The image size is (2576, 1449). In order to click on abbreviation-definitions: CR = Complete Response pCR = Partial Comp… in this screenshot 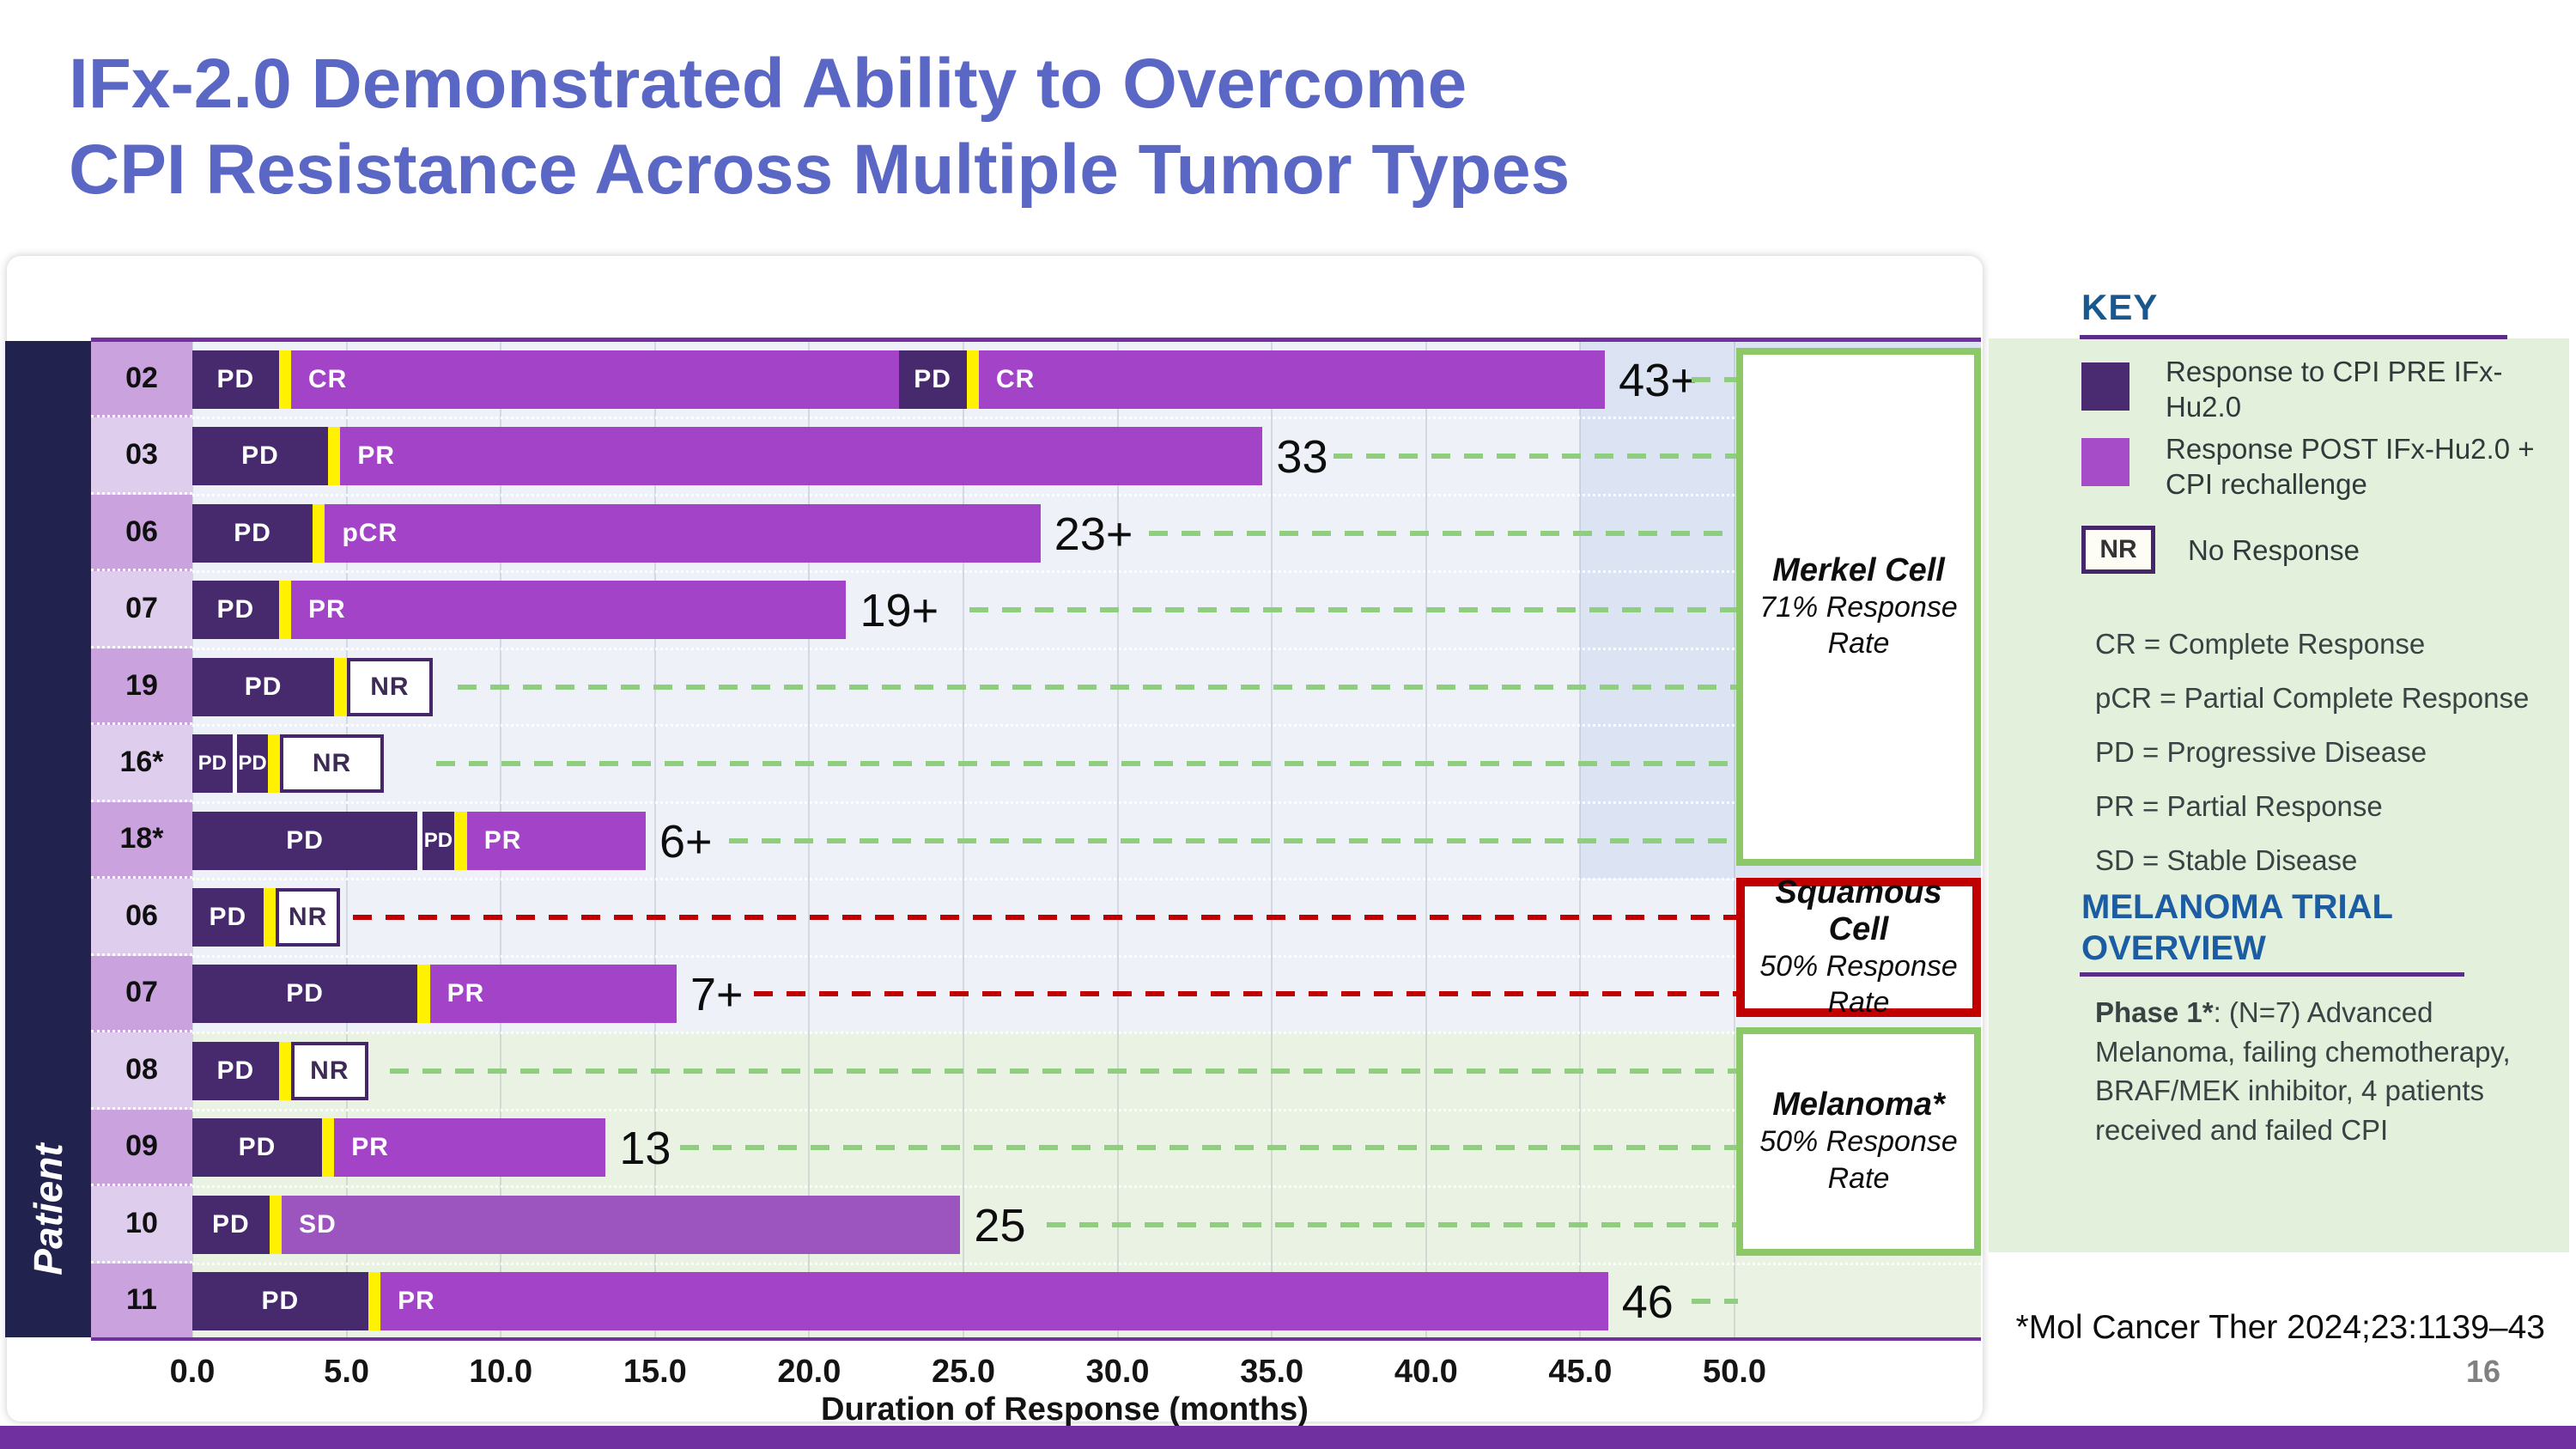, I will do `click(2312, 752)`.